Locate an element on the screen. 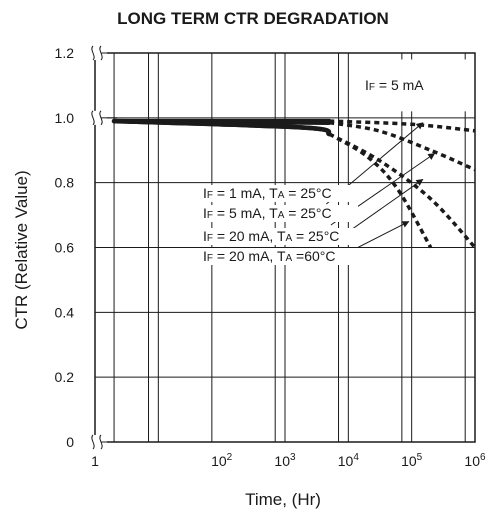  x-axis-label: Time, (Hr) is located at coordinates (283, 499).